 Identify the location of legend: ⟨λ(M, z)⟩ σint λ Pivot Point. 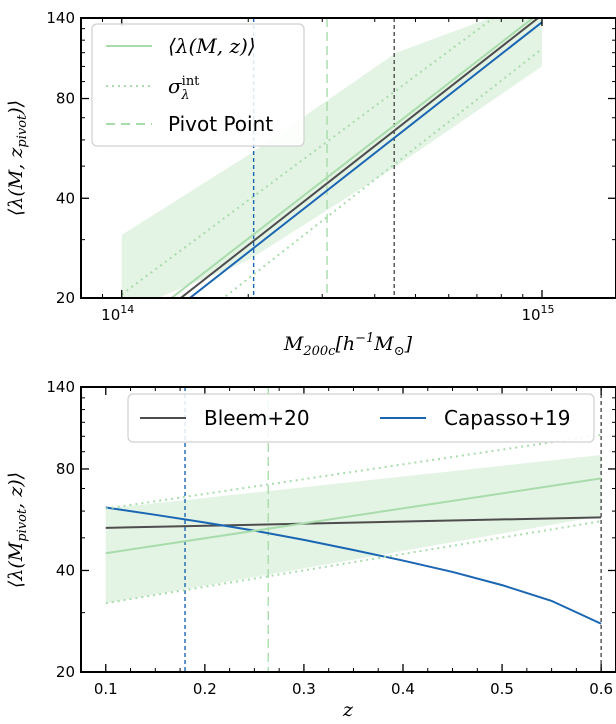
(198, 85).